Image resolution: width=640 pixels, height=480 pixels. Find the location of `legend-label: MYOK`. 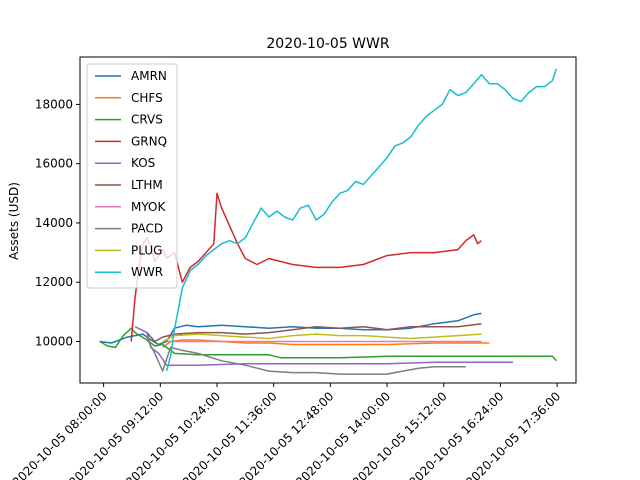

legend-label: MYOK is located at coordinates (148, 207).